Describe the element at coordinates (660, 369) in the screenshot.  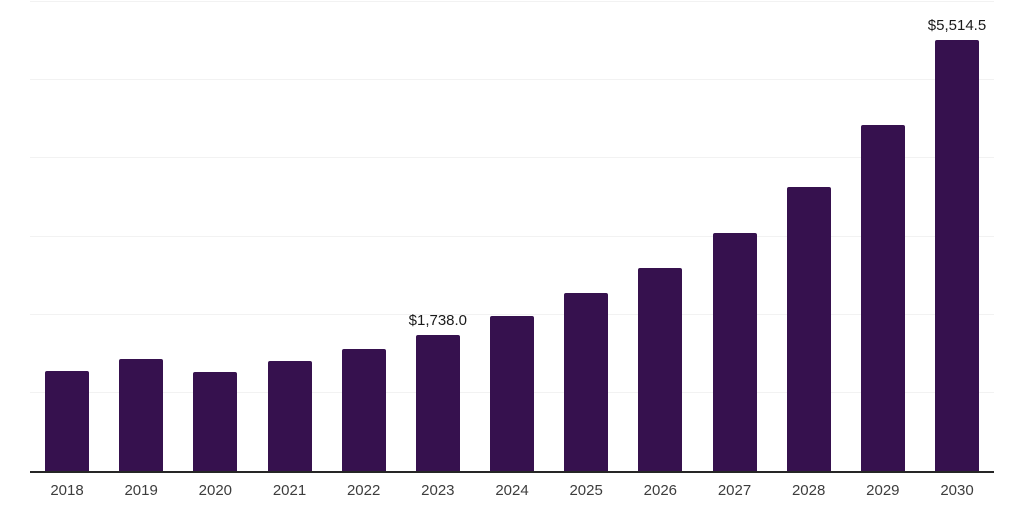
I see `bar-2026` at that location.